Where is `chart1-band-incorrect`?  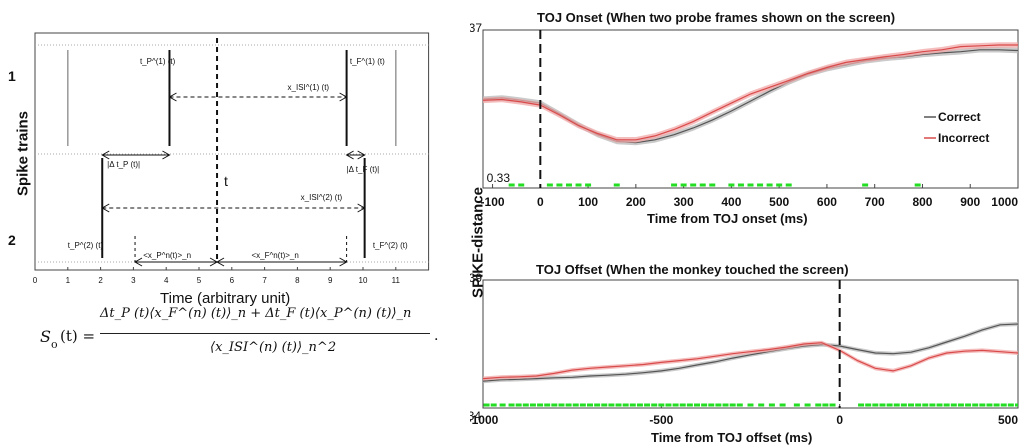 chart1-band-incorrect is located at coordinates (750, 92).